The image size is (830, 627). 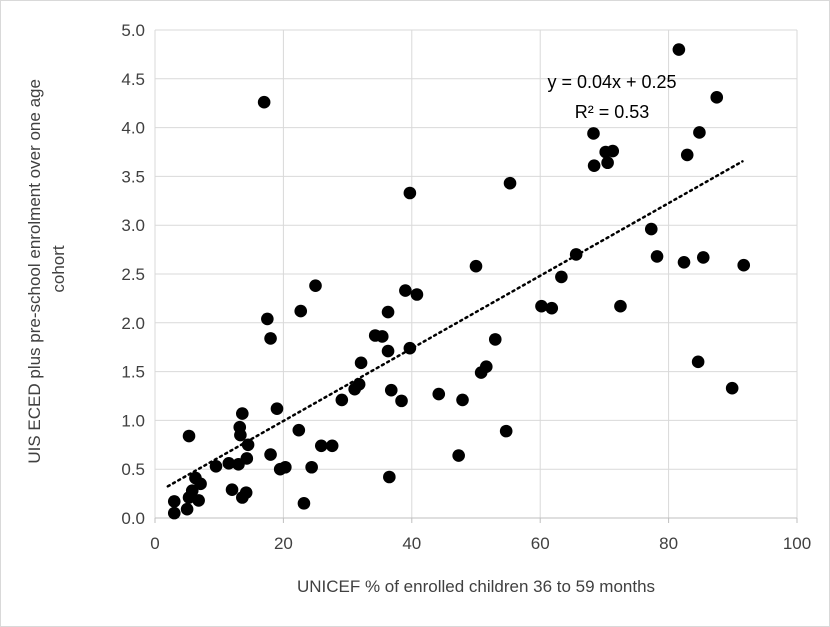 I want to click on y-tick-label: 3.0, so click(x=133, y=225).